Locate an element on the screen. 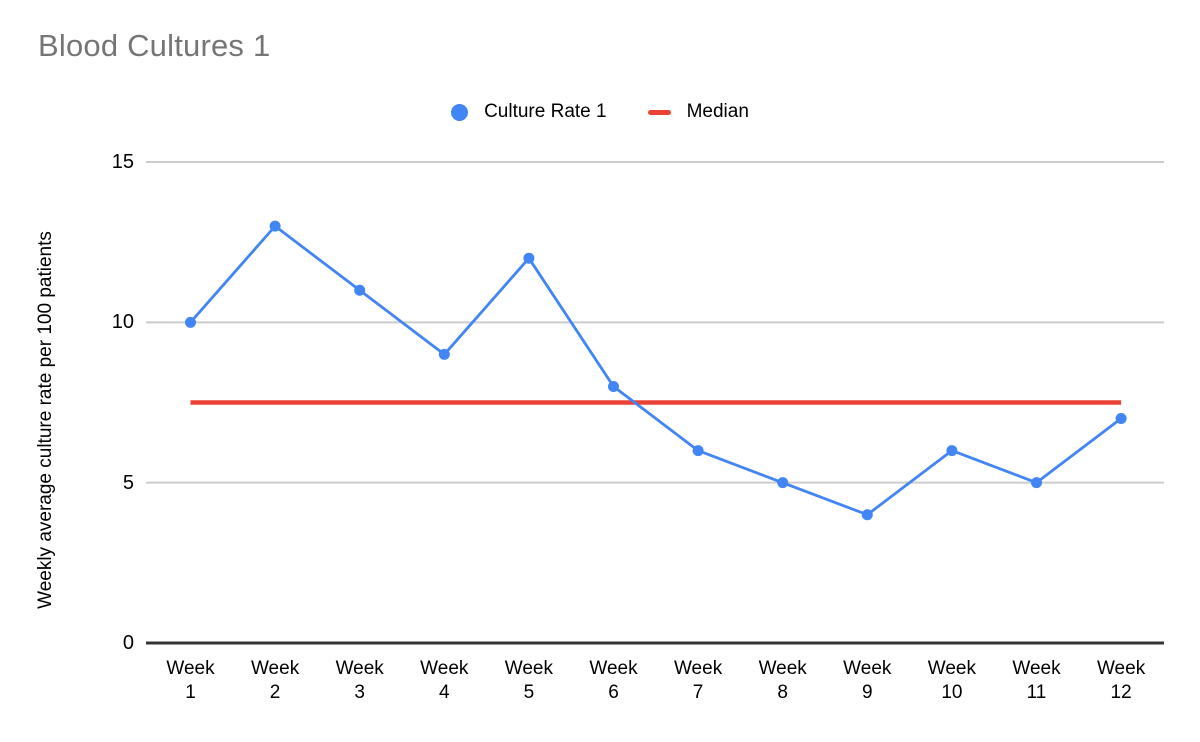  x-tick-label: Week 5 is located at coordinates (528, 680).